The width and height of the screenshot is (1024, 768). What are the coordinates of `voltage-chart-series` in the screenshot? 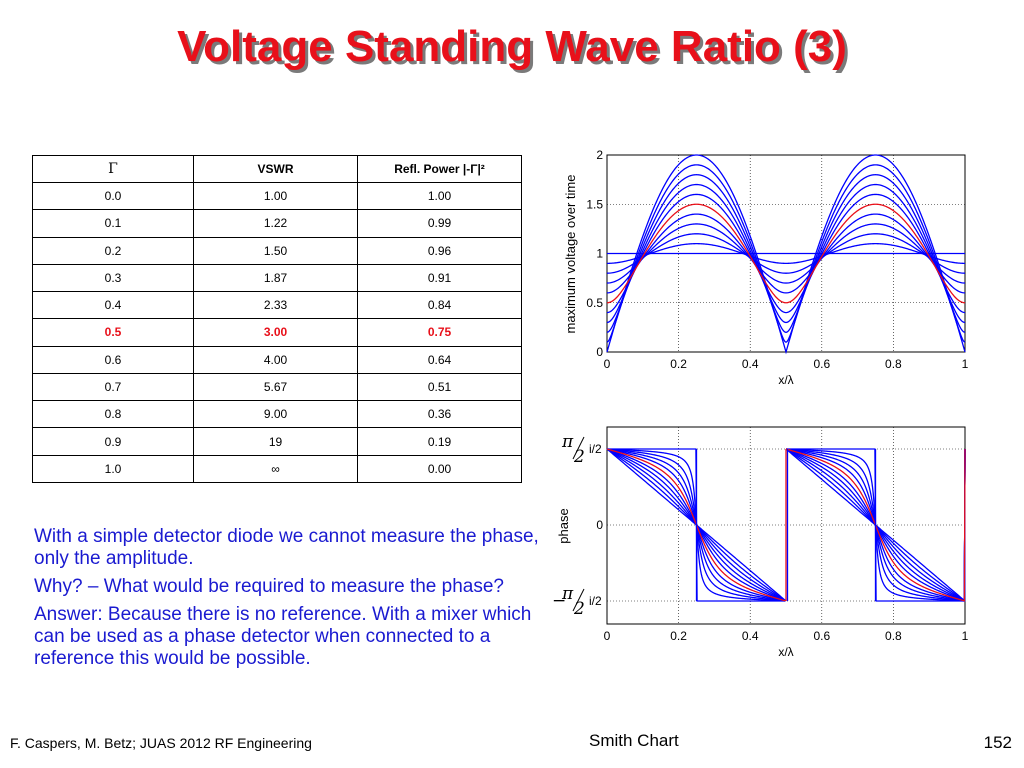 It's located at (786, 254).